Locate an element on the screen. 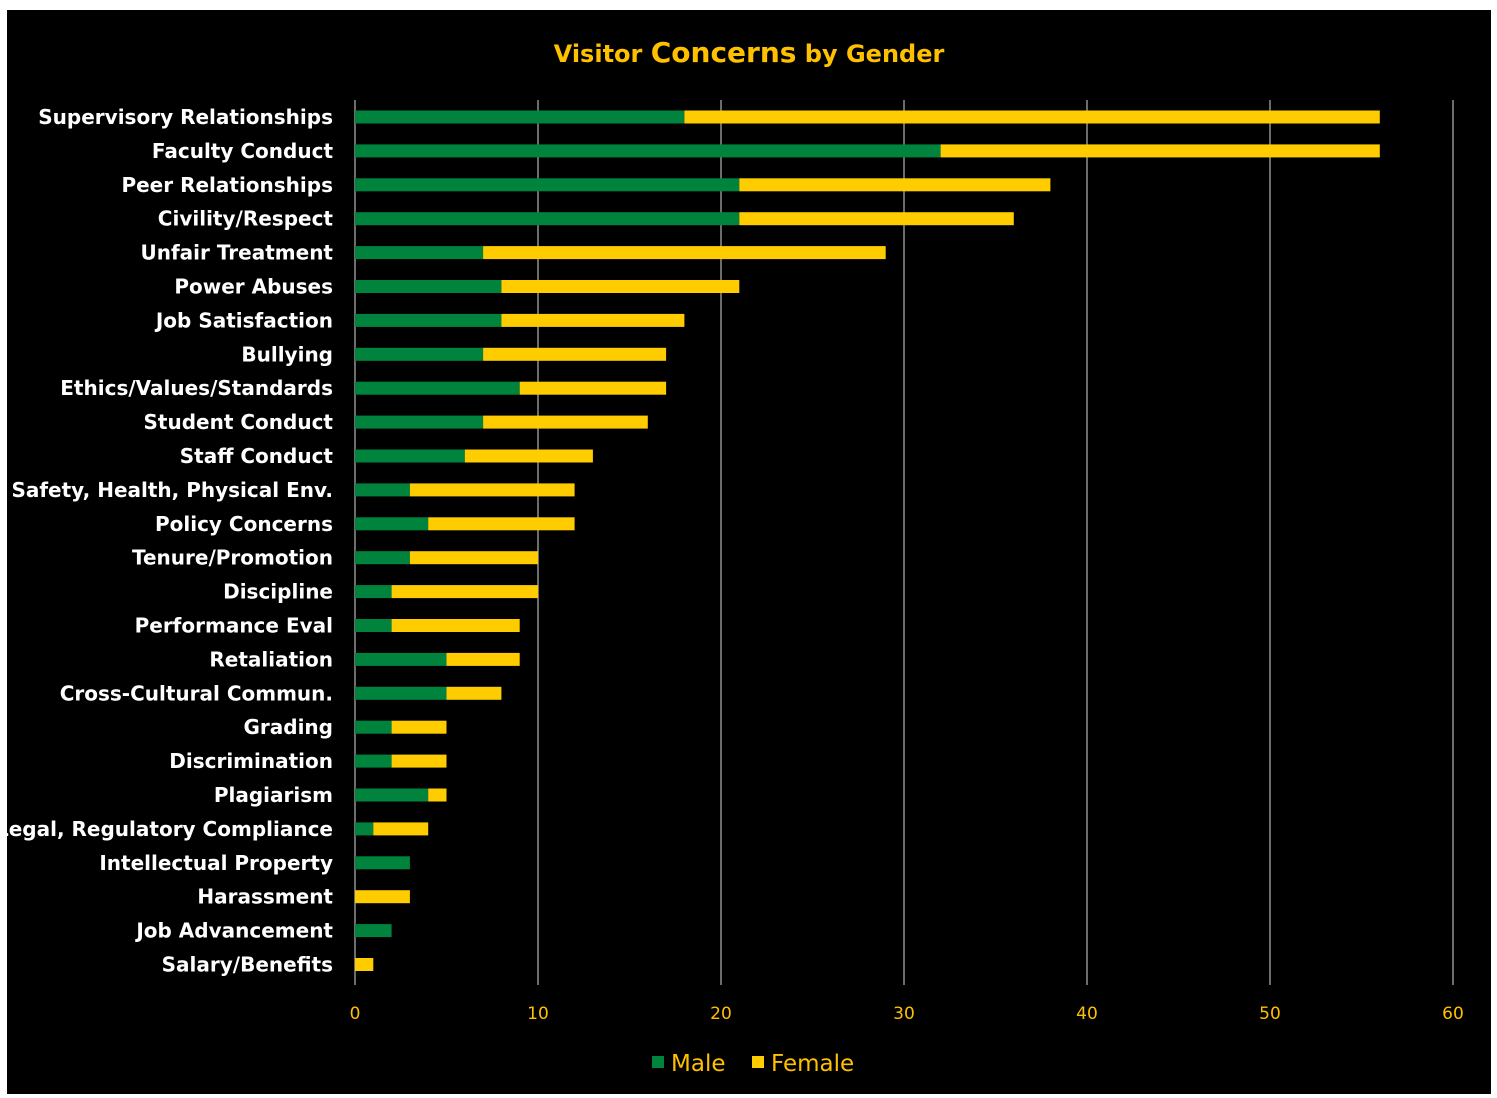 The height and width of the screenshot is (1098, 1497). x-tick-label: 30 is located at coordinates (904, 1014).